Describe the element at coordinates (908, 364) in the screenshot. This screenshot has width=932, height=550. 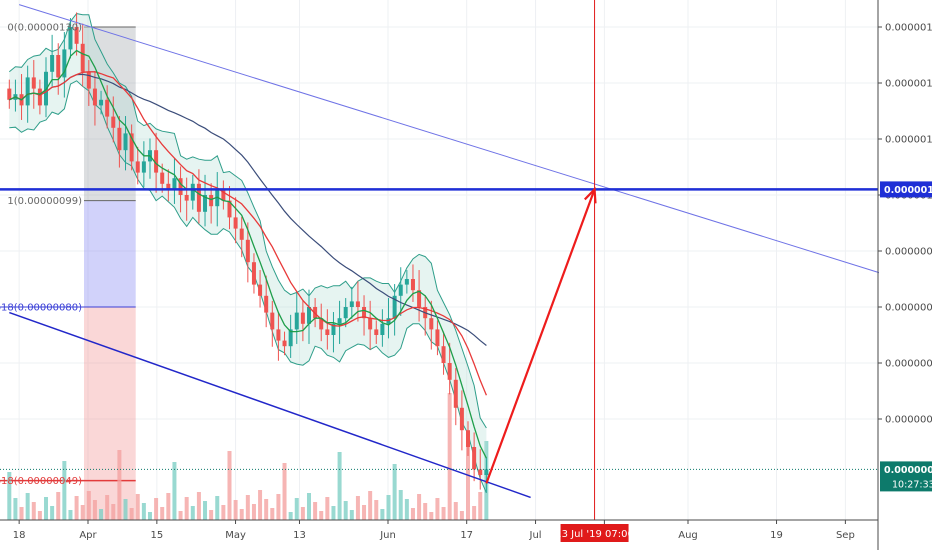
I see `y-tick-label: 0.00000070` at that location.